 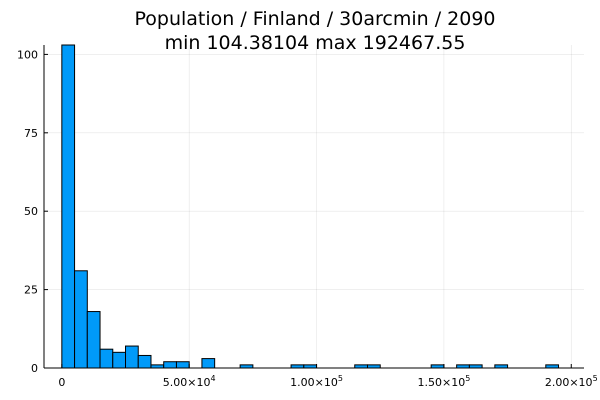 I want to click on y-axis-ticks: 0 25 50 75 100, so click(x=32, y=211).